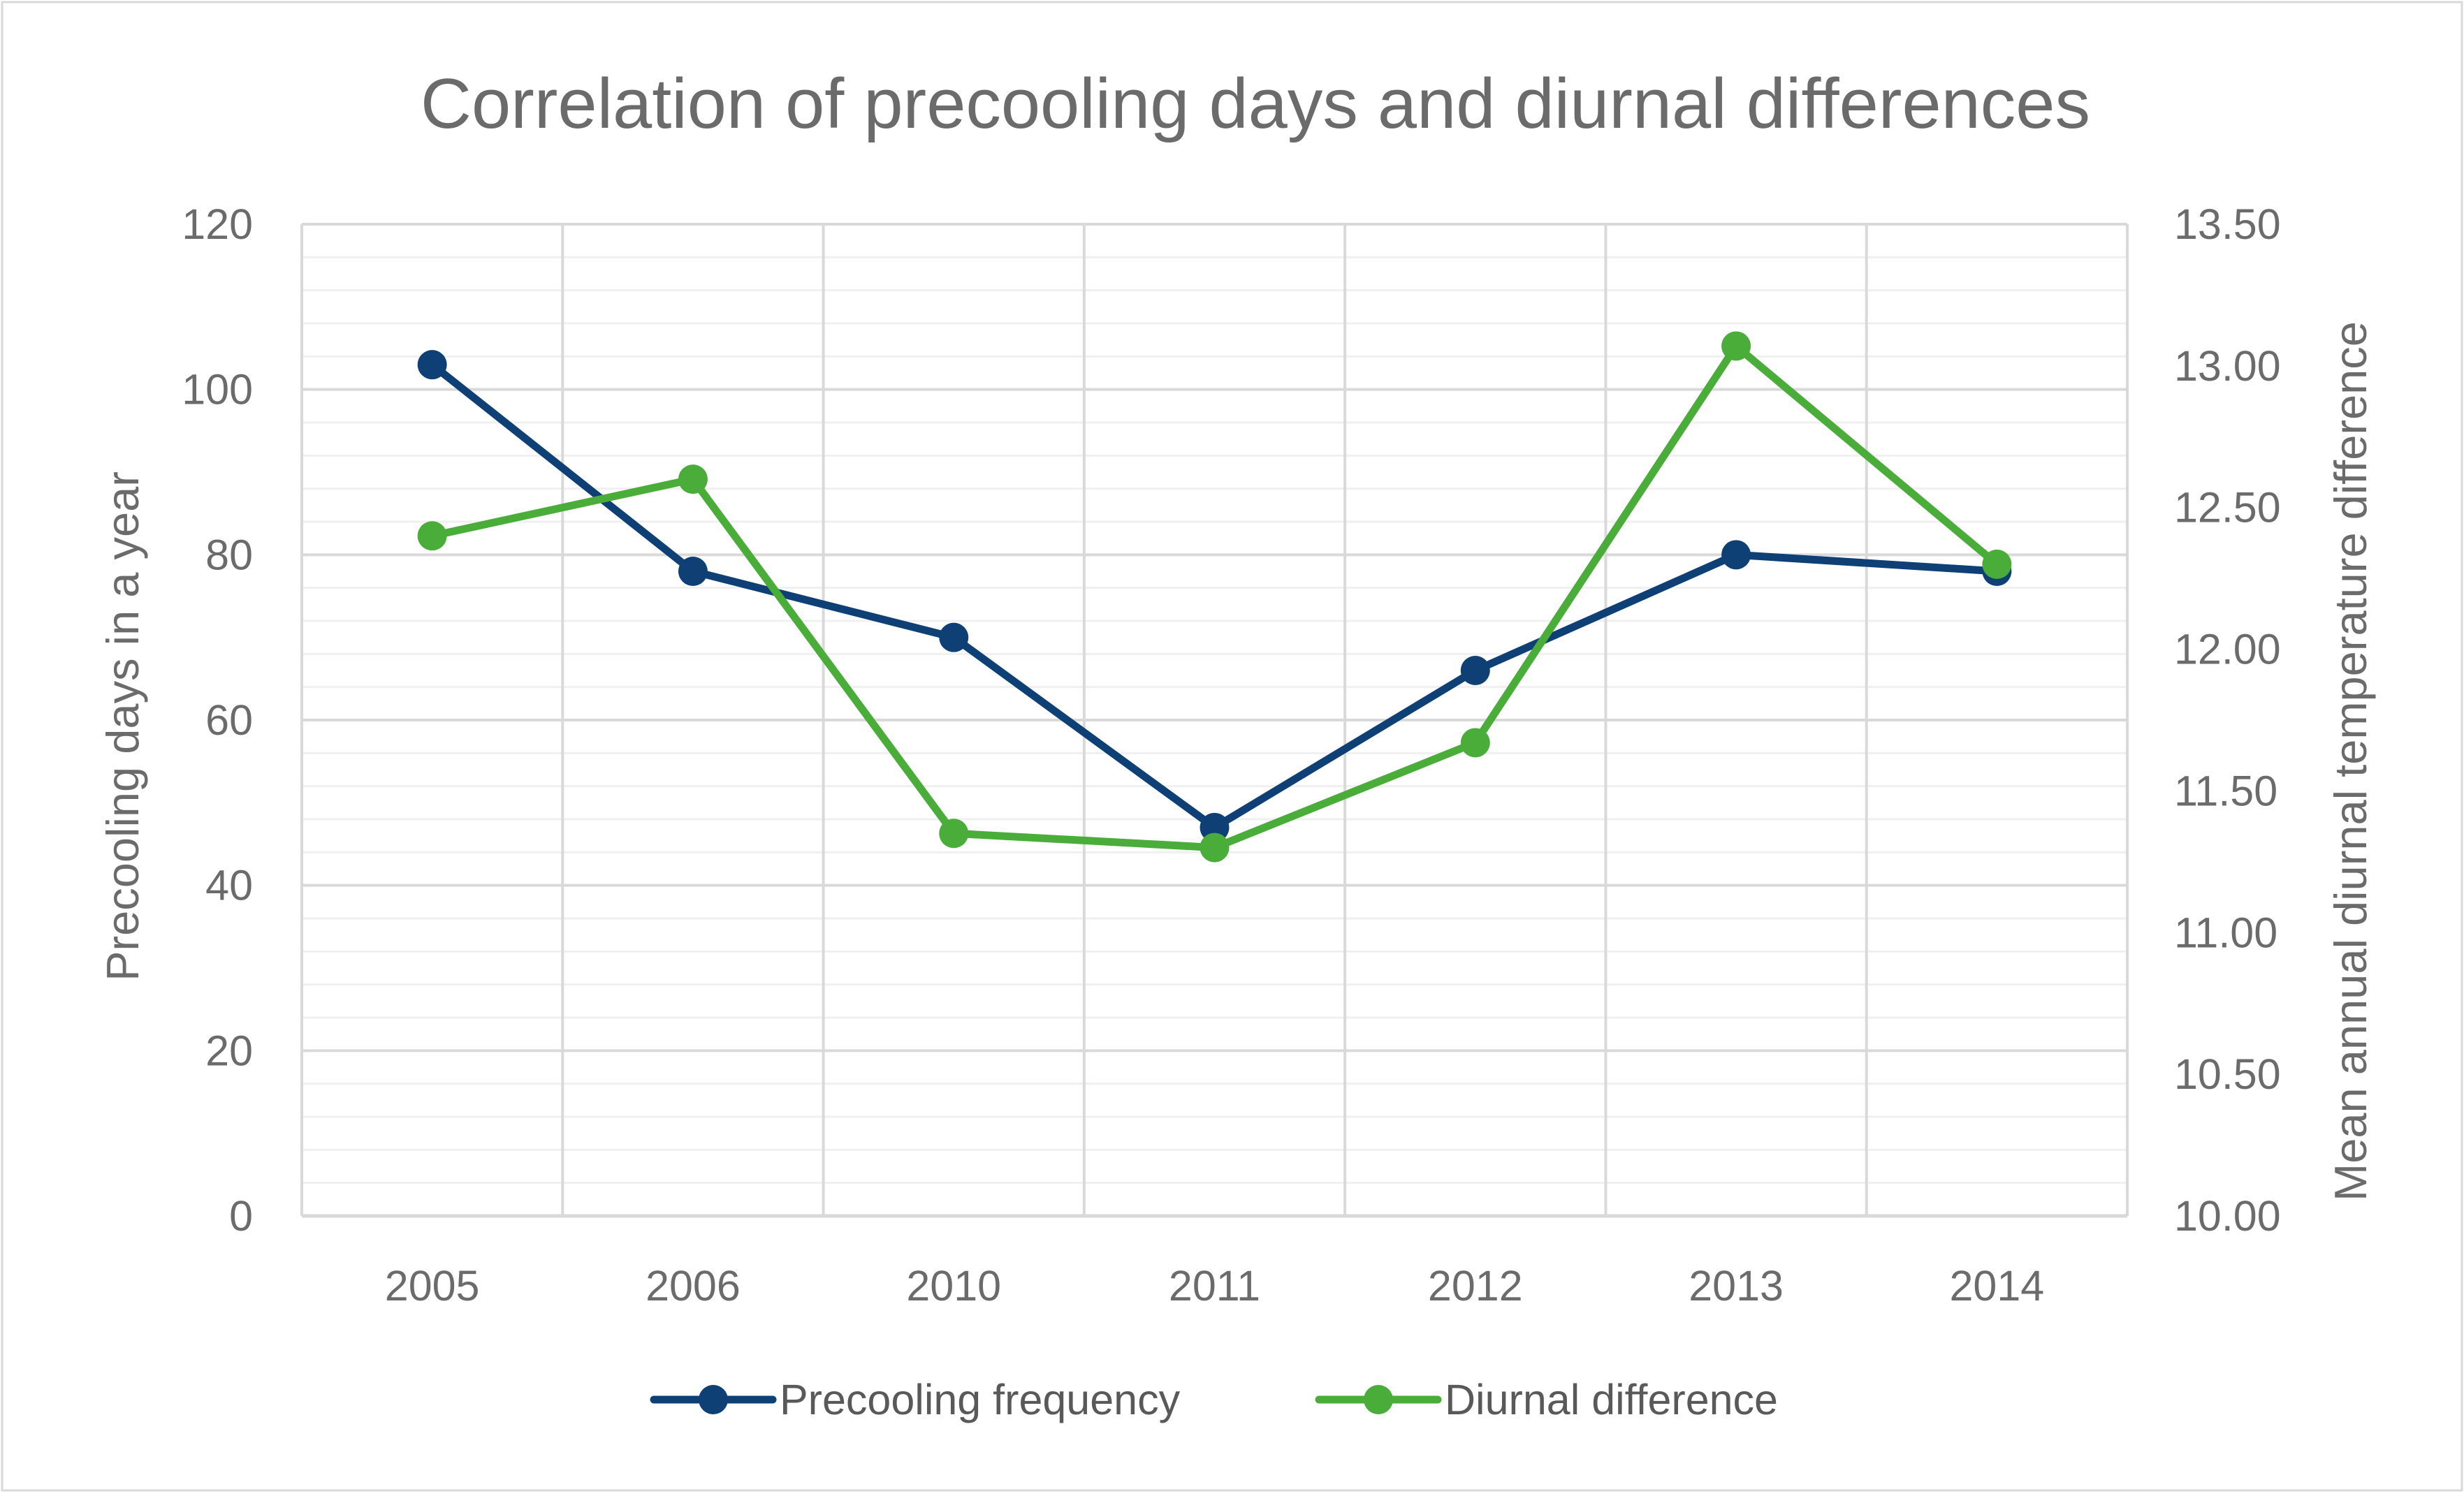 This screenshot has width=2464, height=1496. I want to click on y-tick-right: 13.50, so click(2227, 224).